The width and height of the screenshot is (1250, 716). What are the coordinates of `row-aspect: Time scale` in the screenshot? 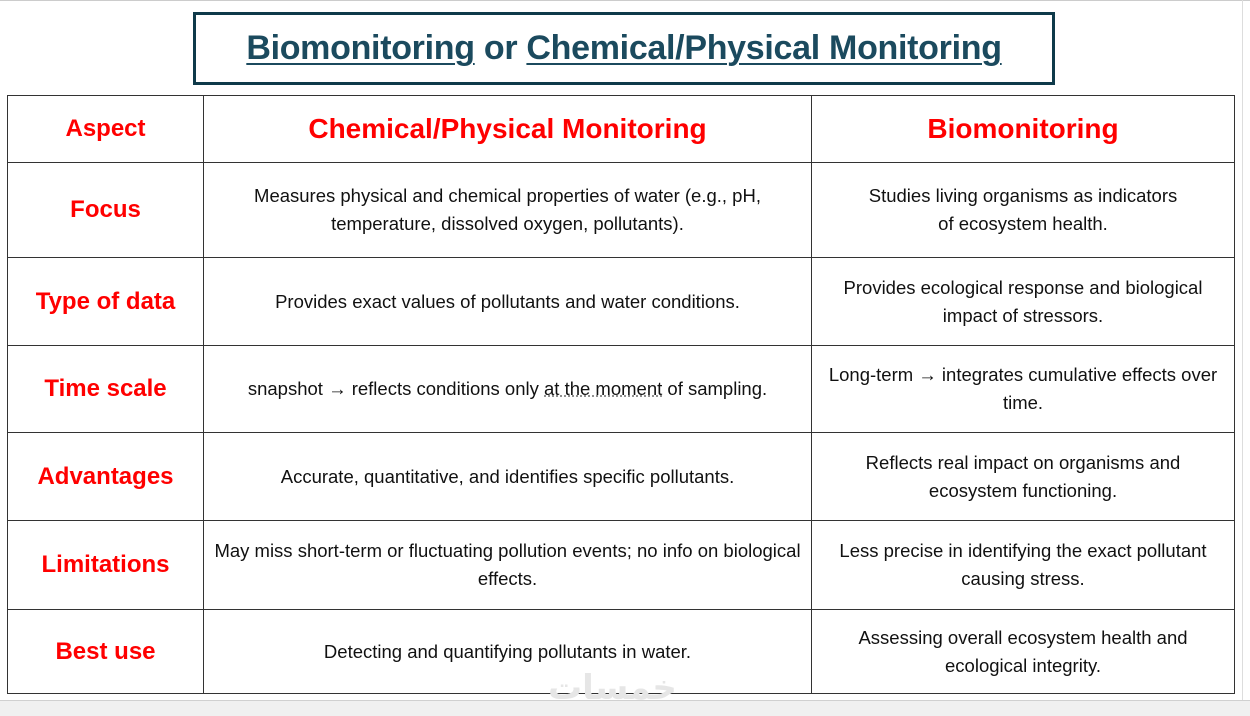 It's located at (105, 389).